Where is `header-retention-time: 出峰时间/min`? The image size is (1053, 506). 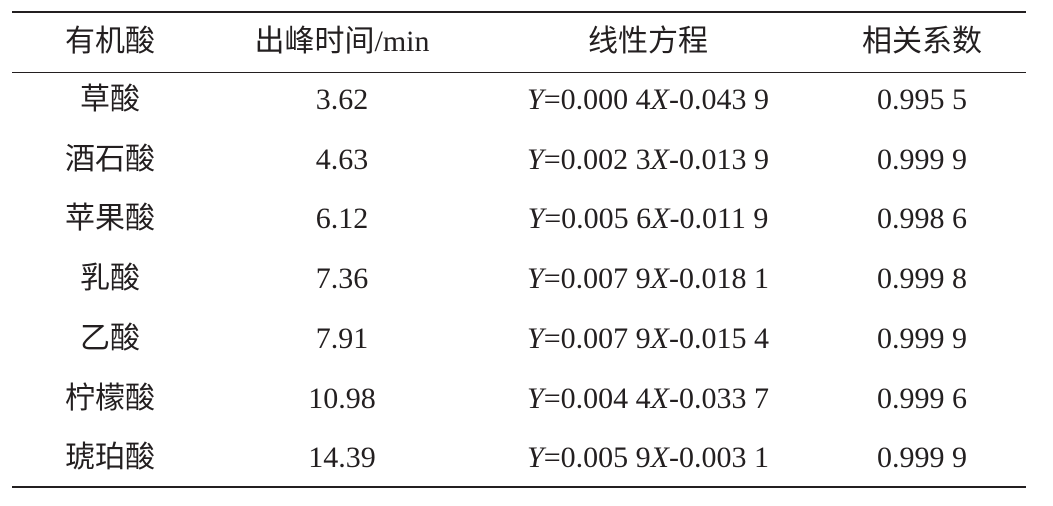
header-retention-time: 出峰时间/min is located at coordinates (342, 41).